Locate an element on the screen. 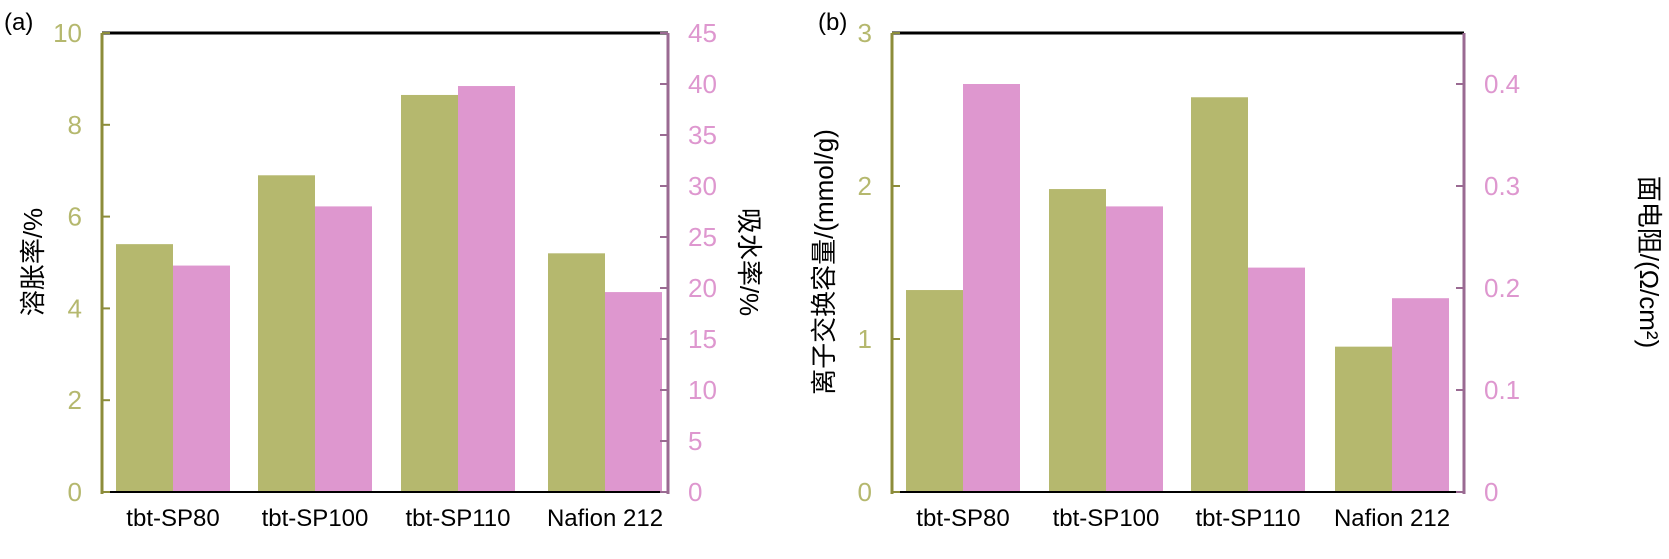  tick-label-left-0-4: 8 is located at coordinates (75, 125).